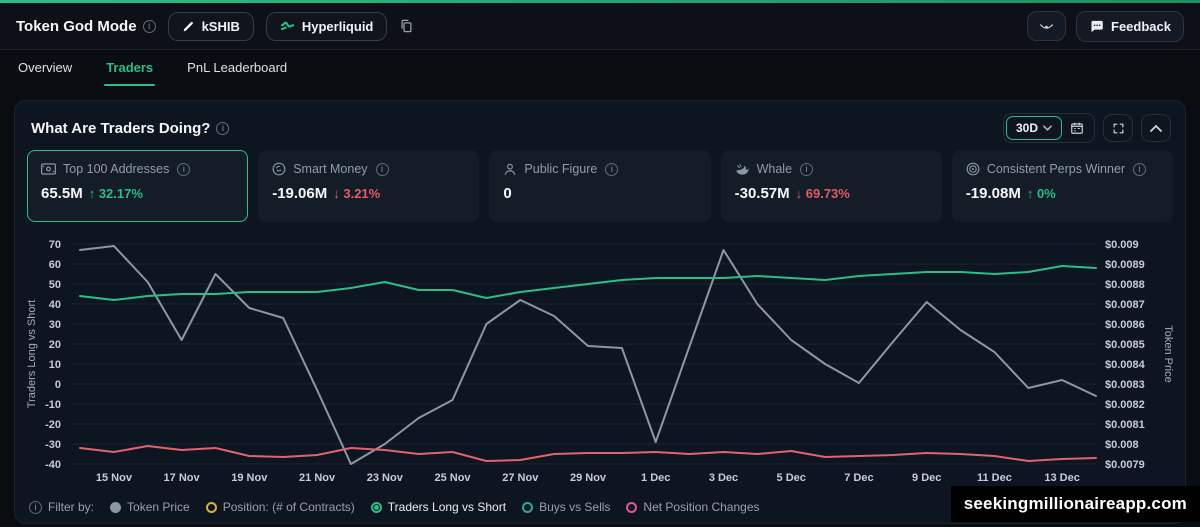  What do you see at coordinates (600, 186) in the screenshot?
I see `stat-card-public-figure: Public Figure 0` at bounding box center [600, 186].